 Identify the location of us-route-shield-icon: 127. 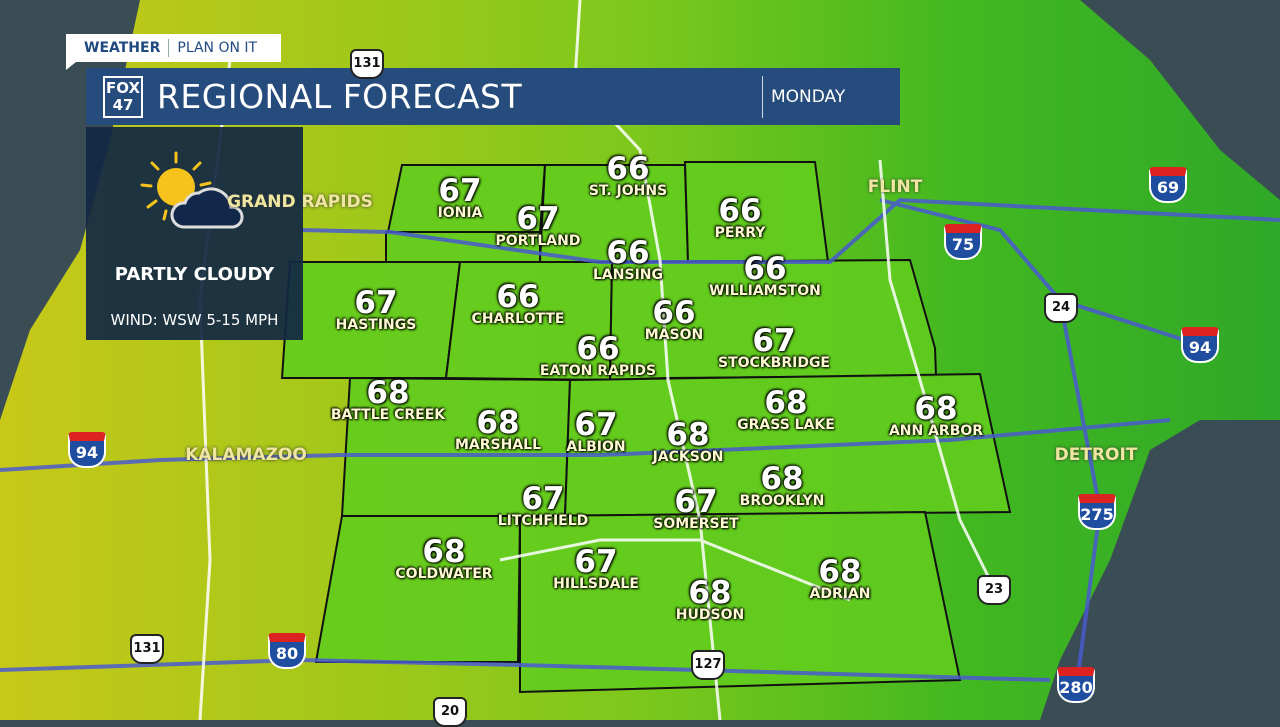
(708, 665).